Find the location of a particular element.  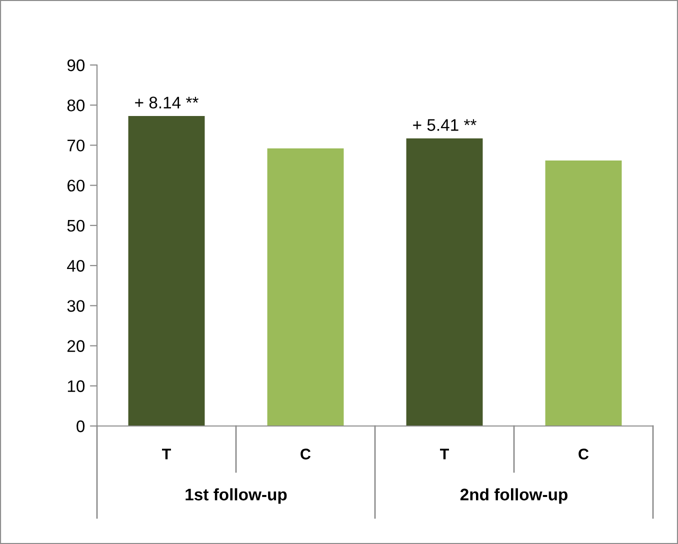

y-tick-label: 20 is located at coordinates (76, 346).